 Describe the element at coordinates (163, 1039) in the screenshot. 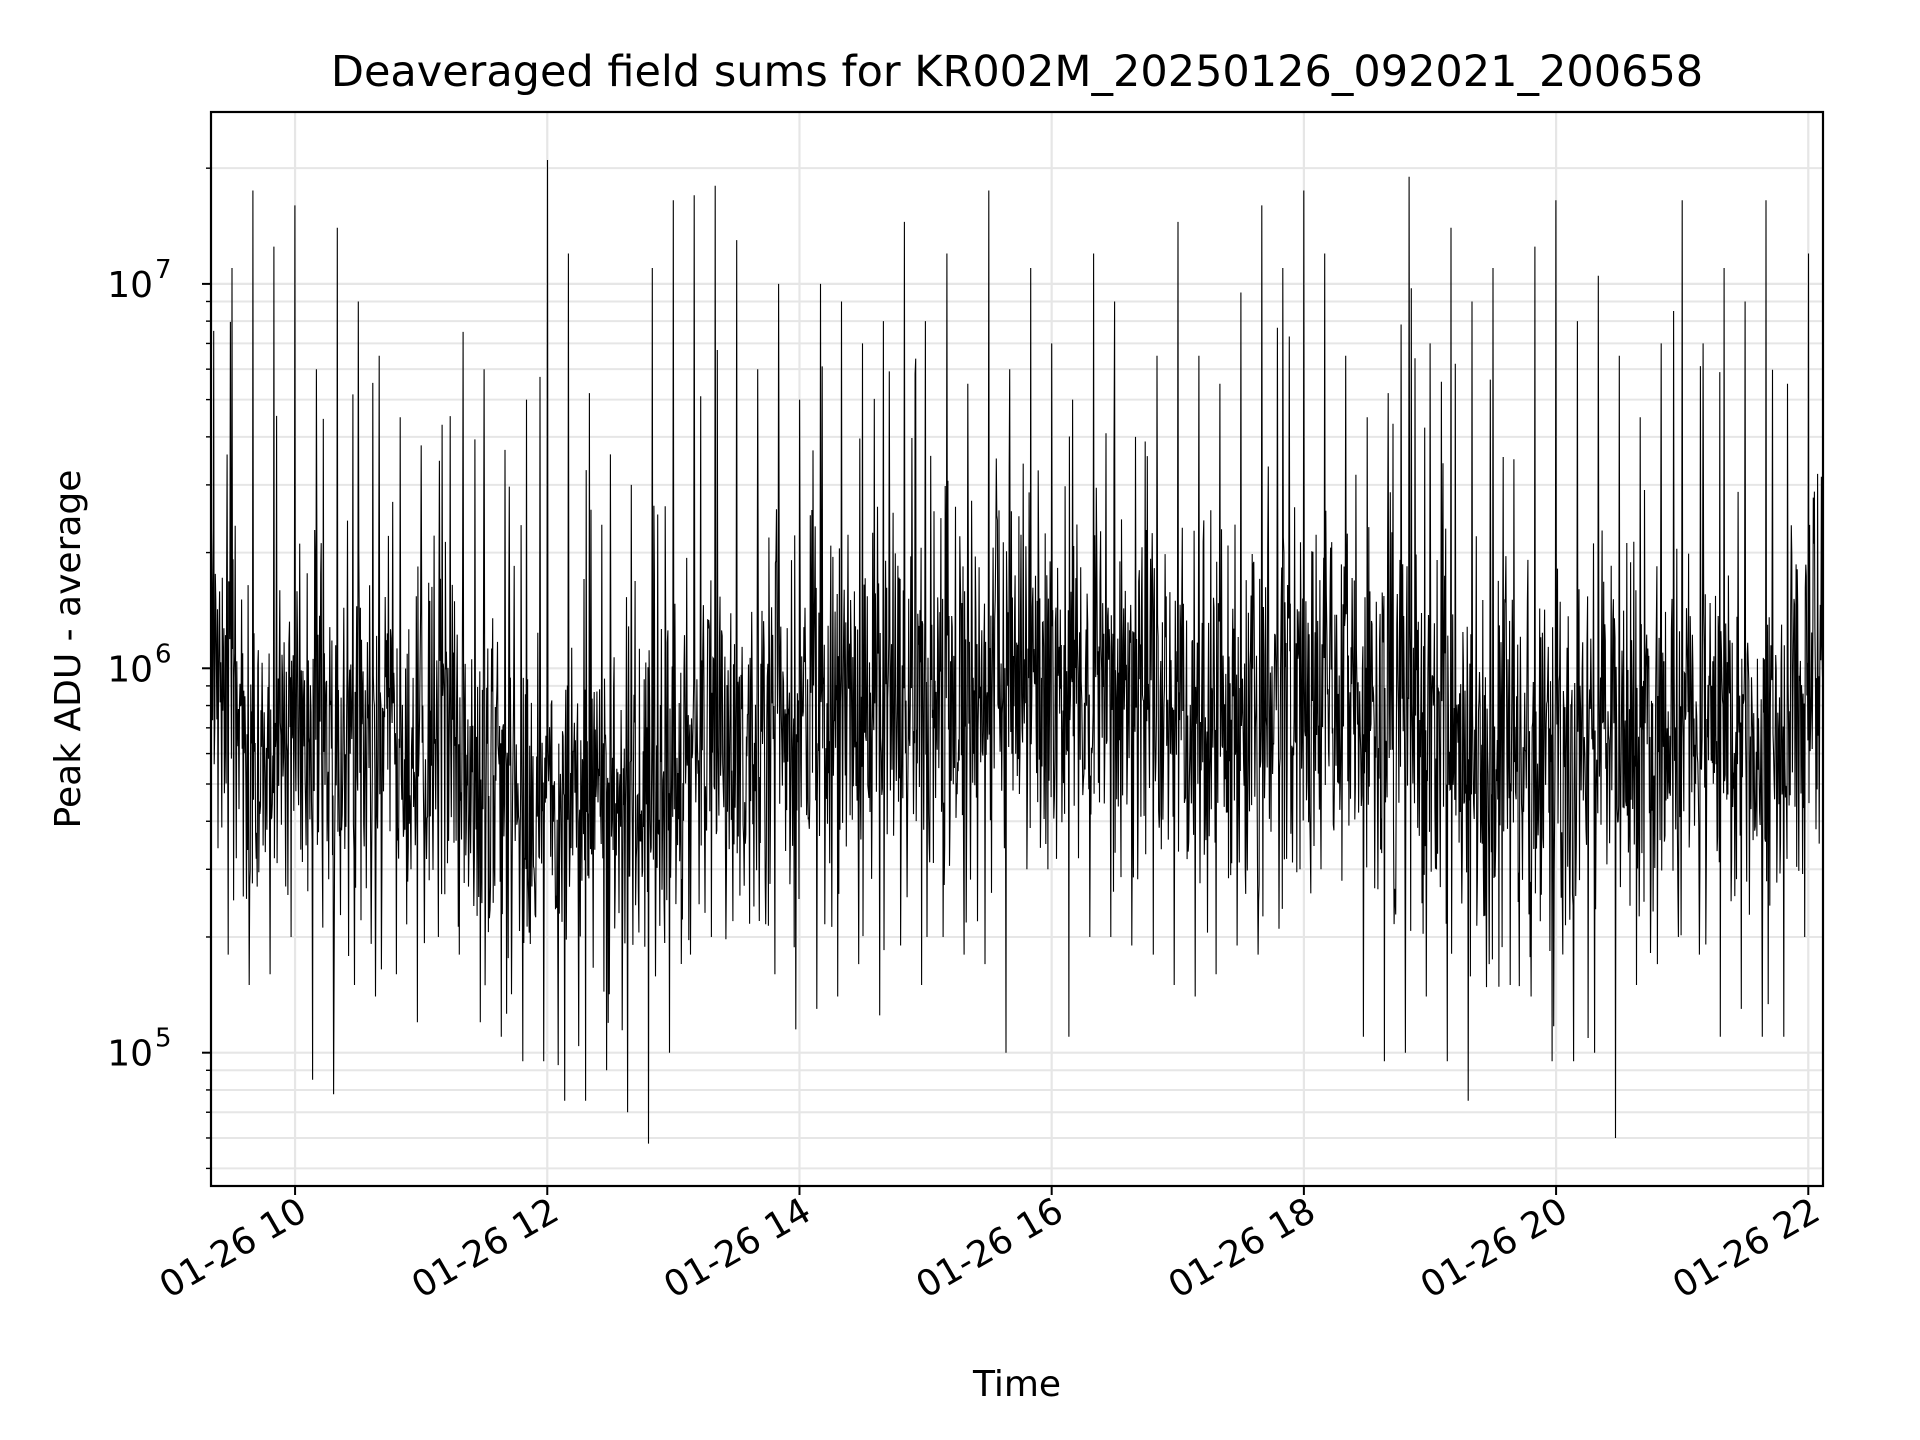

I see `y-tick-exponent: 5` at that location.